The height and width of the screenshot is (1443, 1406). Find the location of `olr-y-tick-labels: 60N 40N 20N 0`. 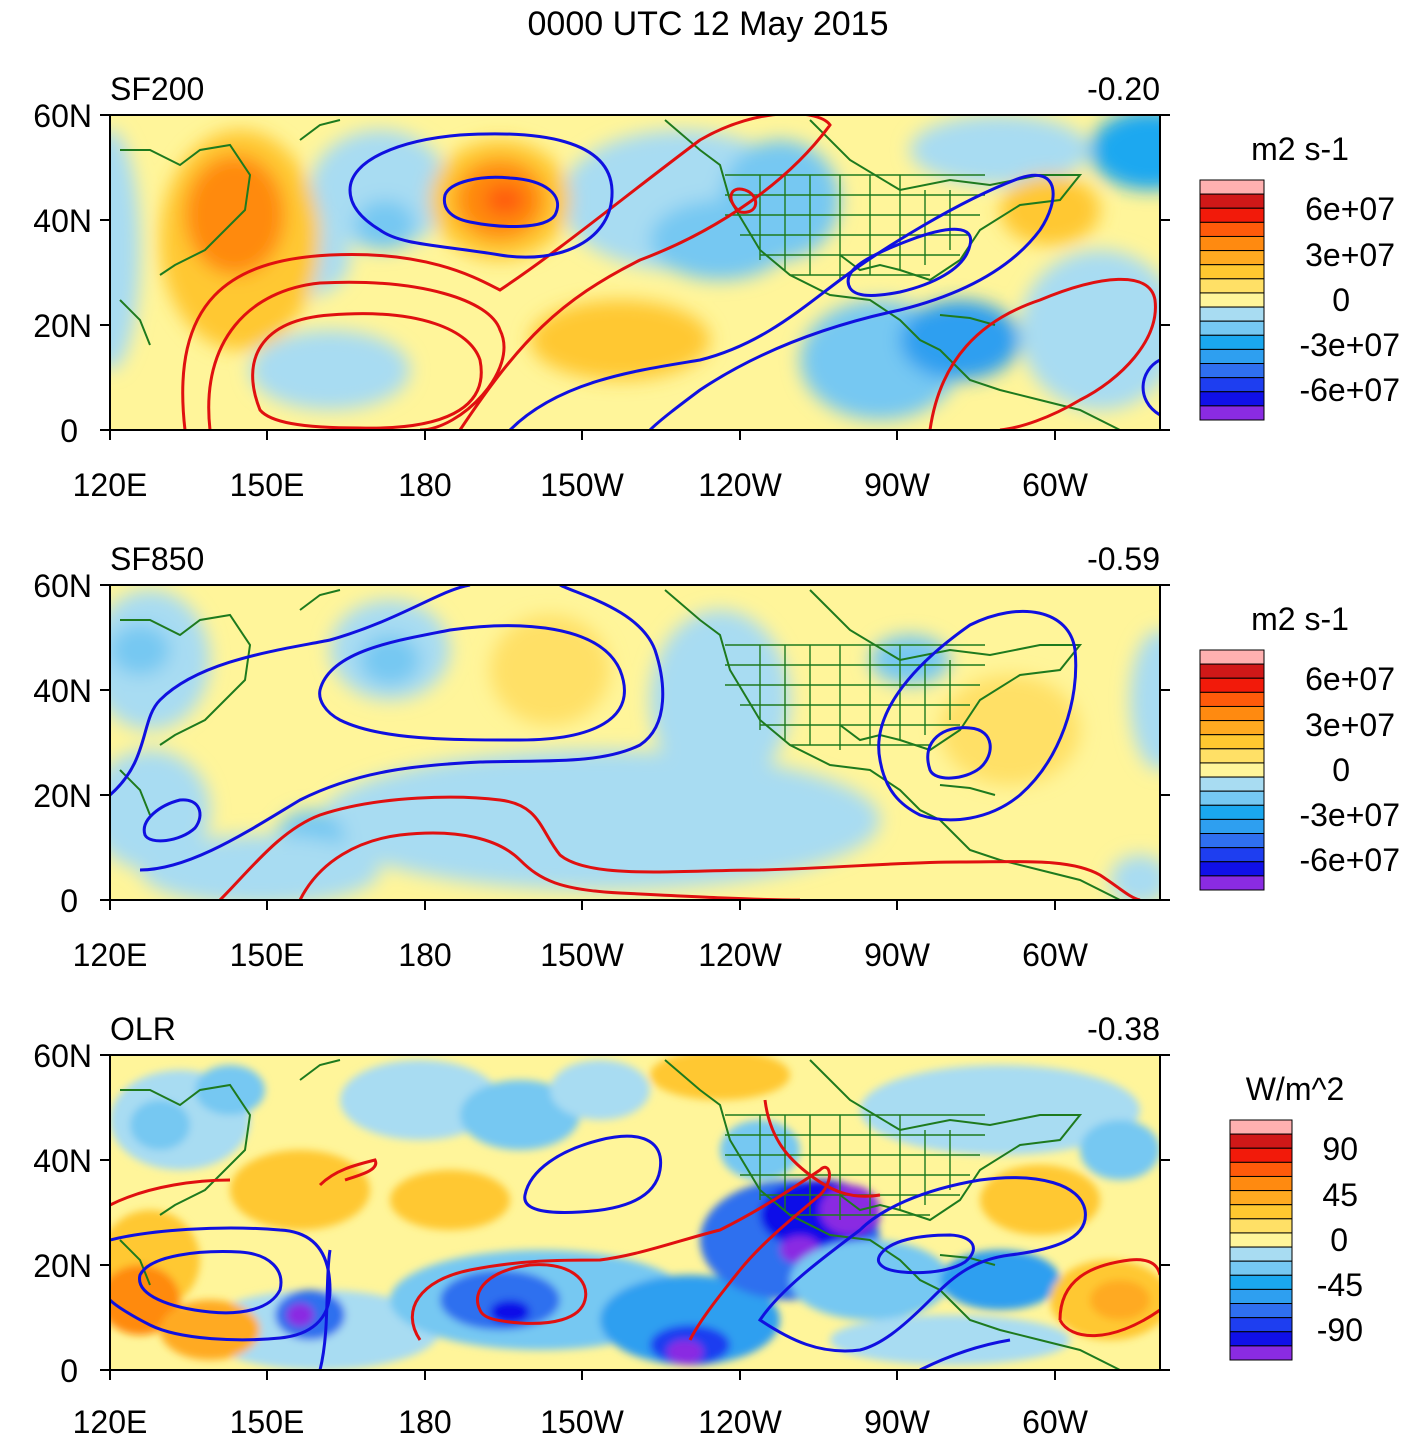

olr-y-tick-labels: 60N 40N 20N 0 is located at coordinates (62, 1213).